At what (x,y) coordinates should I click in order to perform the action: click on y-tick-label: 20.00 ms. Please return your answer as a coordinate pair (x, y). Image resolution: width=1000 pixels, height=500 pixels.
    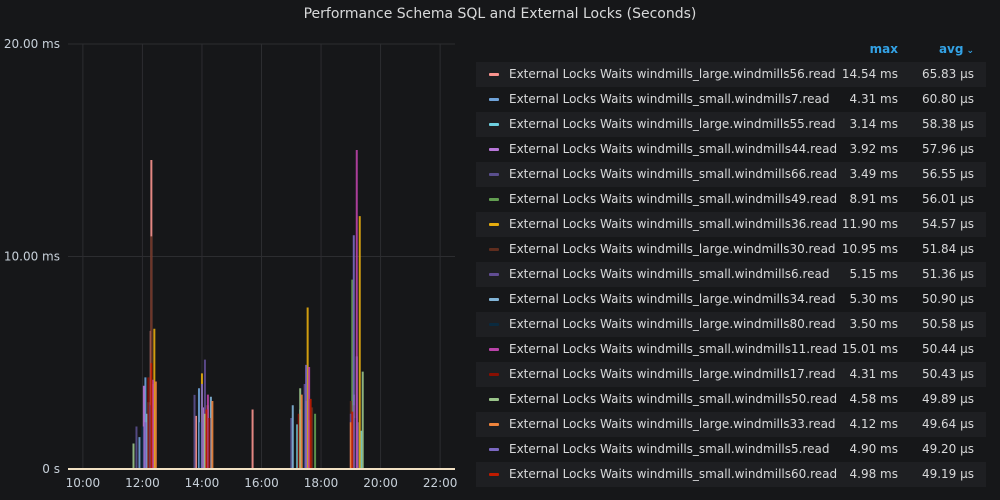
    Looking at the image, I should click on (32, 44).